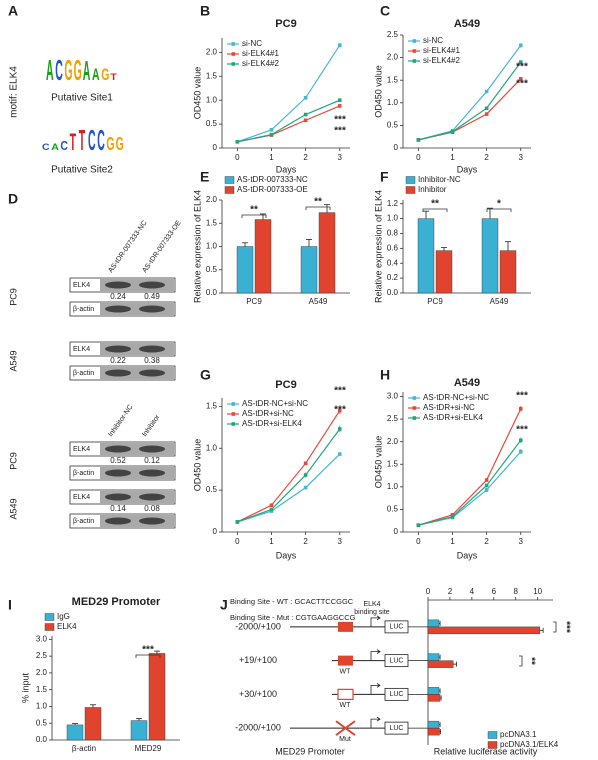 This screenshot has width=598, height=760. I want to click on blot-row-label: ELK4, so click(81, 449).